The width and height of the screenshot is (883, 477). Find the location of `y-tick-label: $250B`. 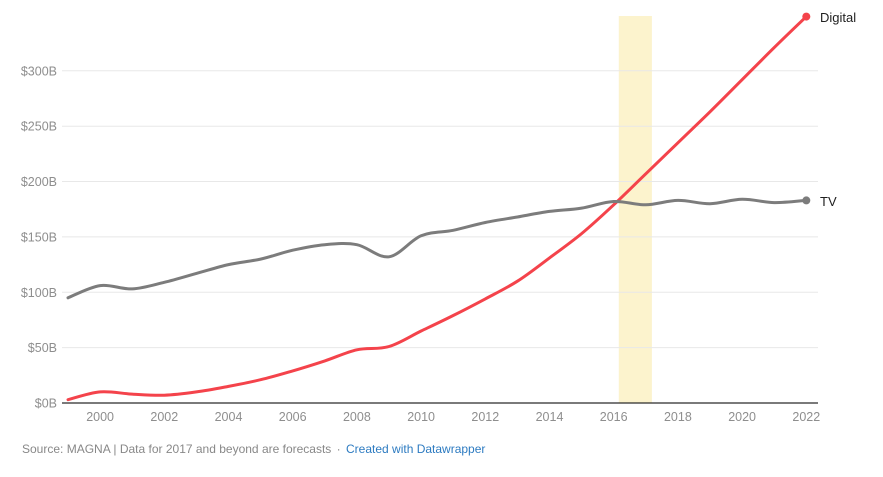

y-tick-label: $250B is located at coordinates (39, 127).